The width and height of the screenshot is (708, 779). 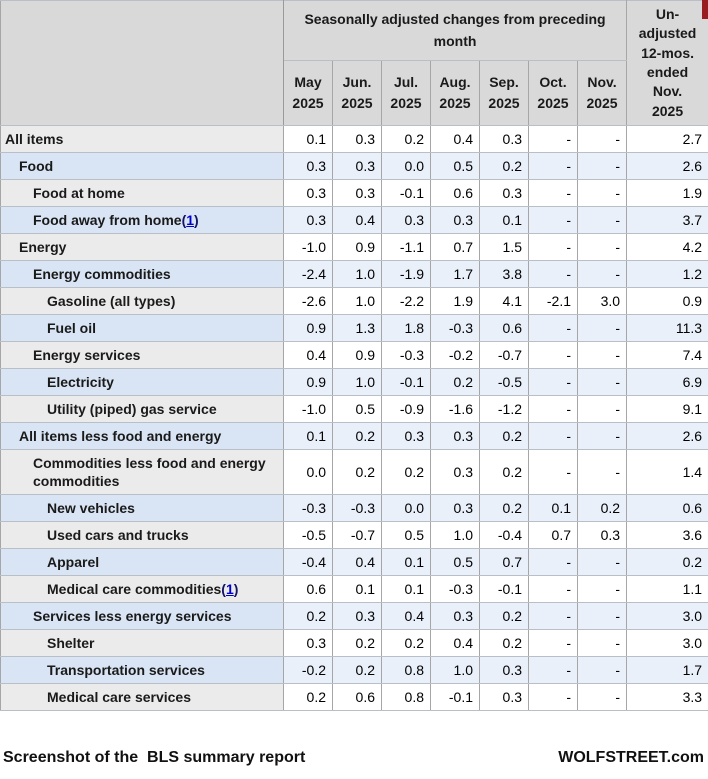 I want to click on table-row: Food 0.3 0.3 0.0 0.5 0.2- -2.6, so click(x=354, y=166).